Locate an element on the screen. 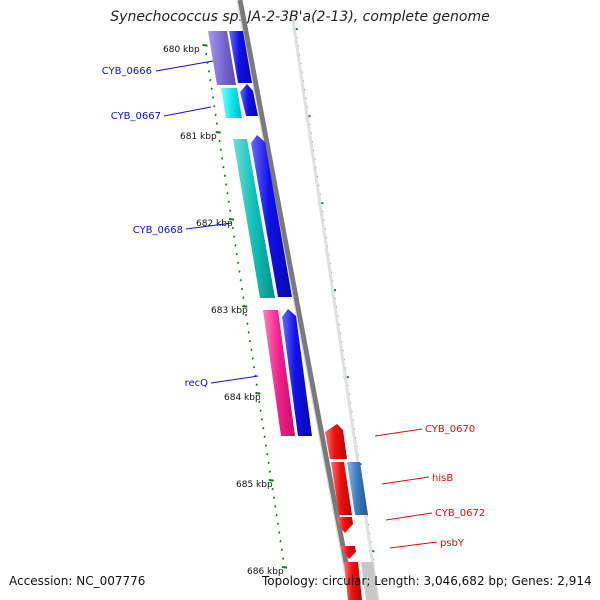  gene-hisb-inner-feature is located at coordinates (357, 488).